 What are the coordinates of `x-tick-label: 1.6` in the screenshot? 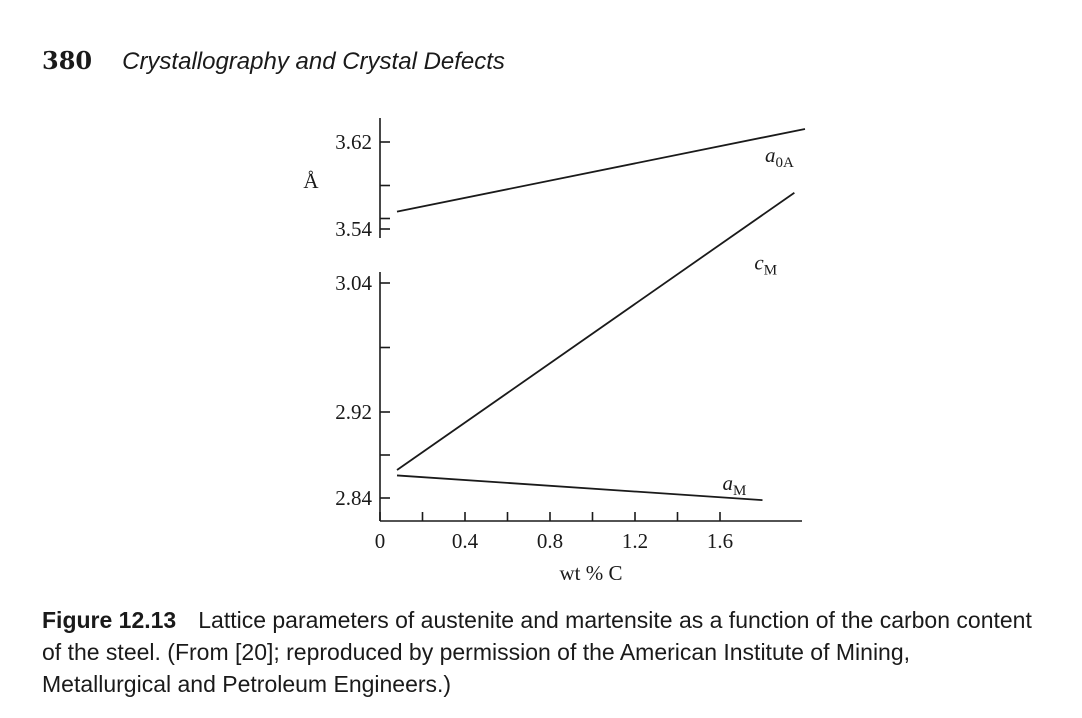 It's located at (720, 541).